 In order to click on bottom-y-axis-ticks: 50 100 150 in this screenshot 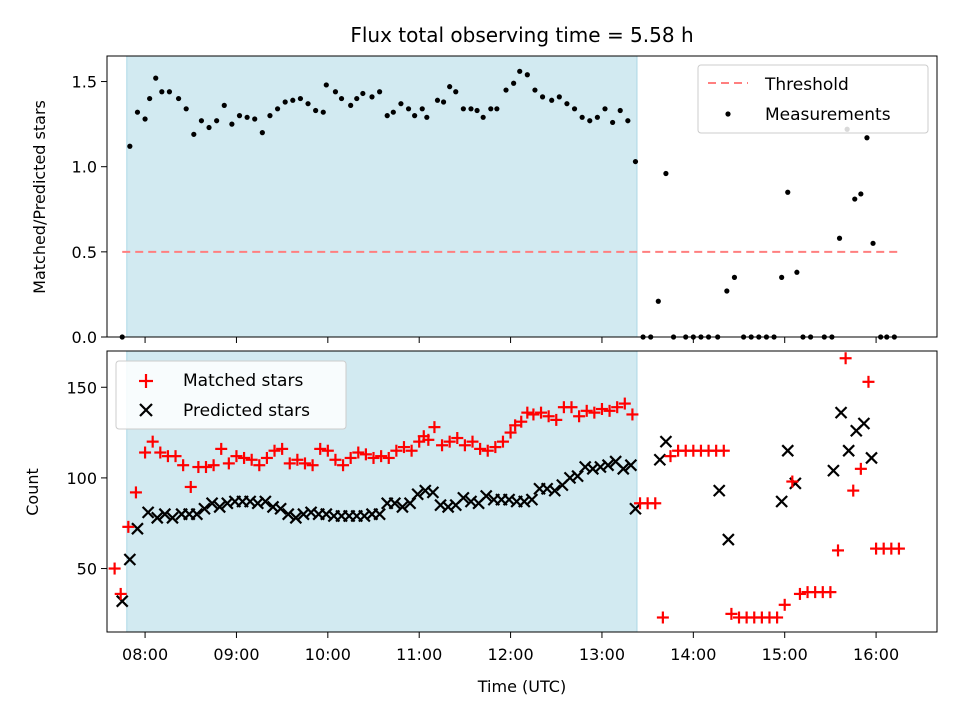, I will do `click(86, 478)`.